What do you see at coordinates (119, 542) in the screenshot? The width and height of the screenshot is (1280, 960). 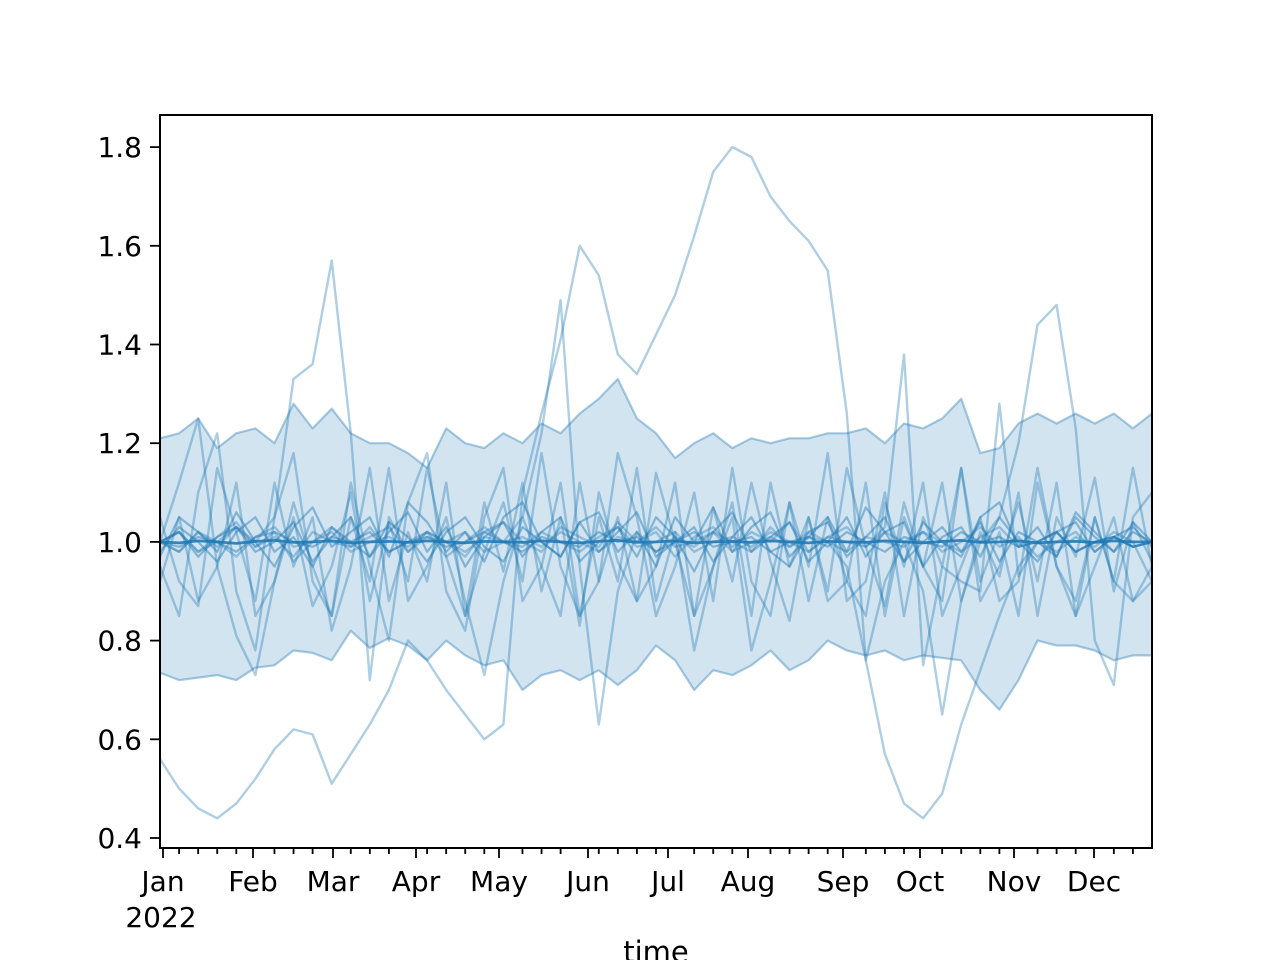 I see `y-tick-label: 1.0` at bounding box center [119, 542].